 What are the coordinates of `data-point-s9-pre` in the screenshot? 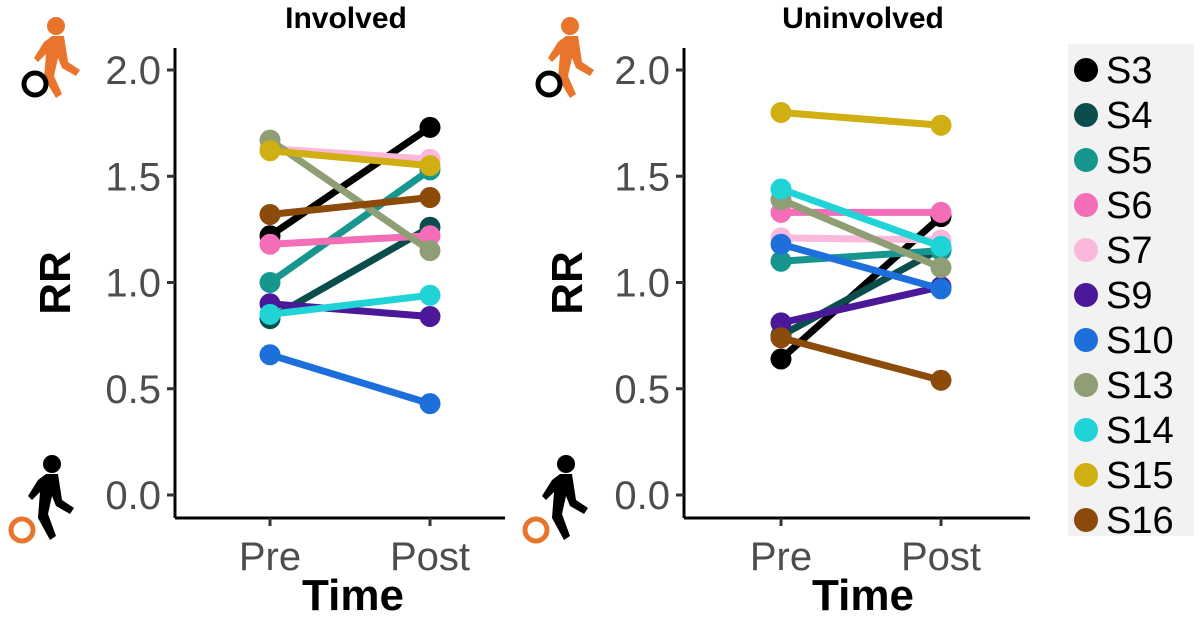 It's located at (781, 323).